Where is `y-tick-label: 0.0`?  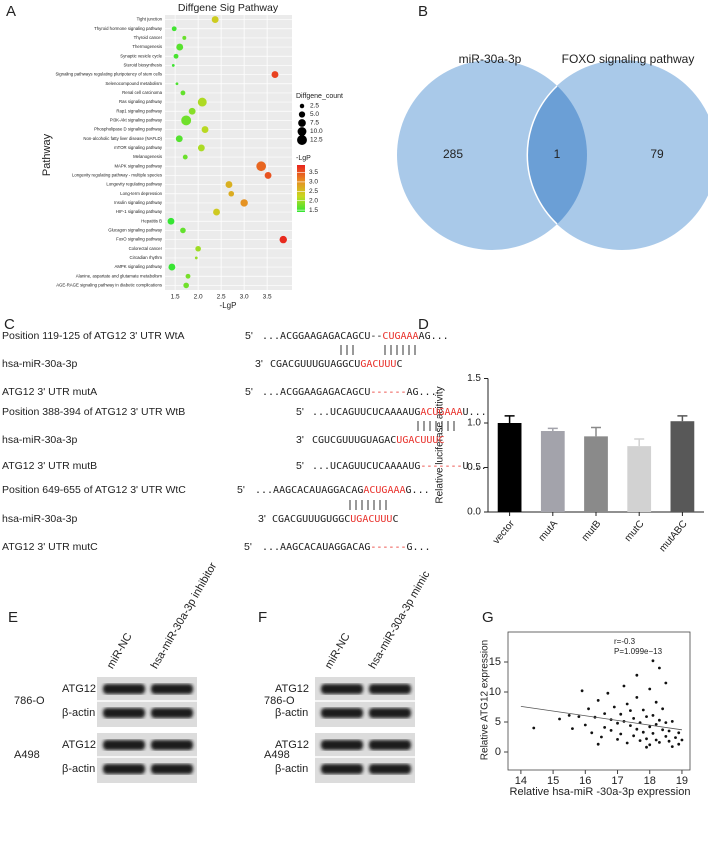 y-tick-label: 0.0 is located at coordinates (474, 512).